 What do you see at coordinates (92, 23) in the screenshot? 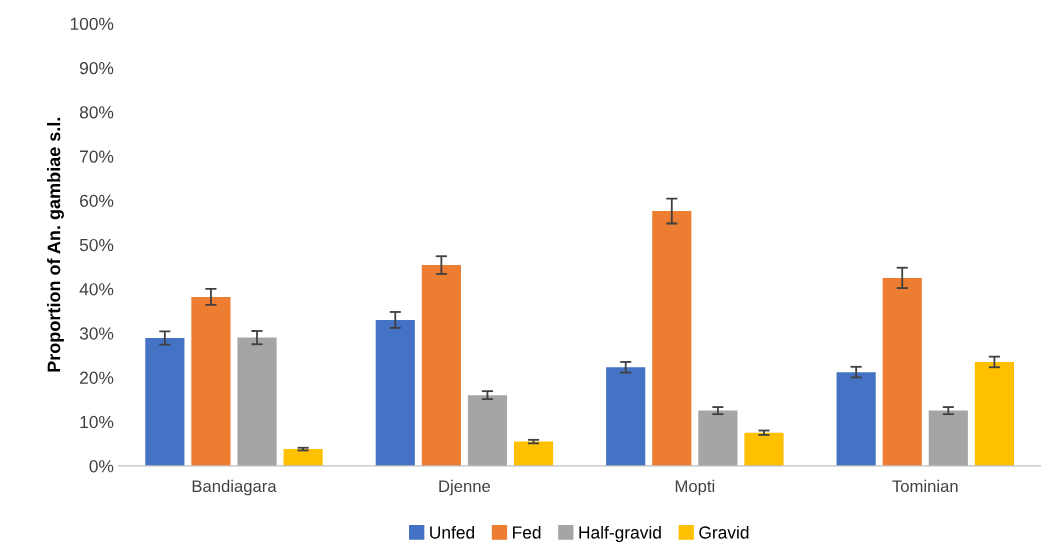
I see `y-tick-label: 100%` at bounding box center [92, 23].